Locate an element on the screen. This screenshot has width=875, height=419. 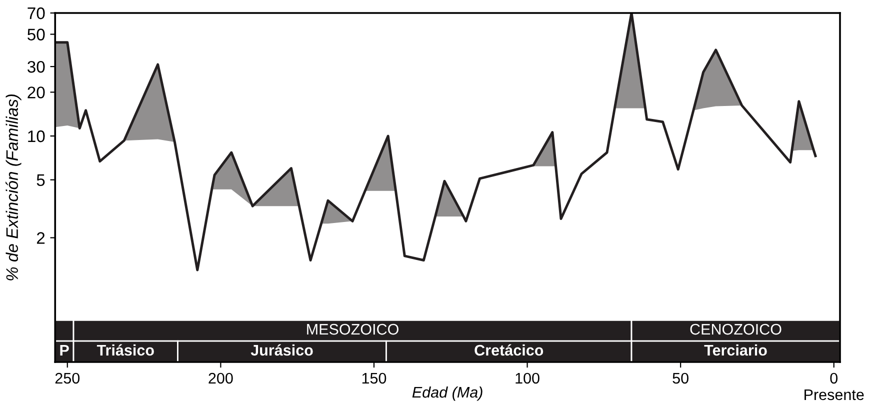
band-label: MESOZOICO is located at coordinates (352, 329).